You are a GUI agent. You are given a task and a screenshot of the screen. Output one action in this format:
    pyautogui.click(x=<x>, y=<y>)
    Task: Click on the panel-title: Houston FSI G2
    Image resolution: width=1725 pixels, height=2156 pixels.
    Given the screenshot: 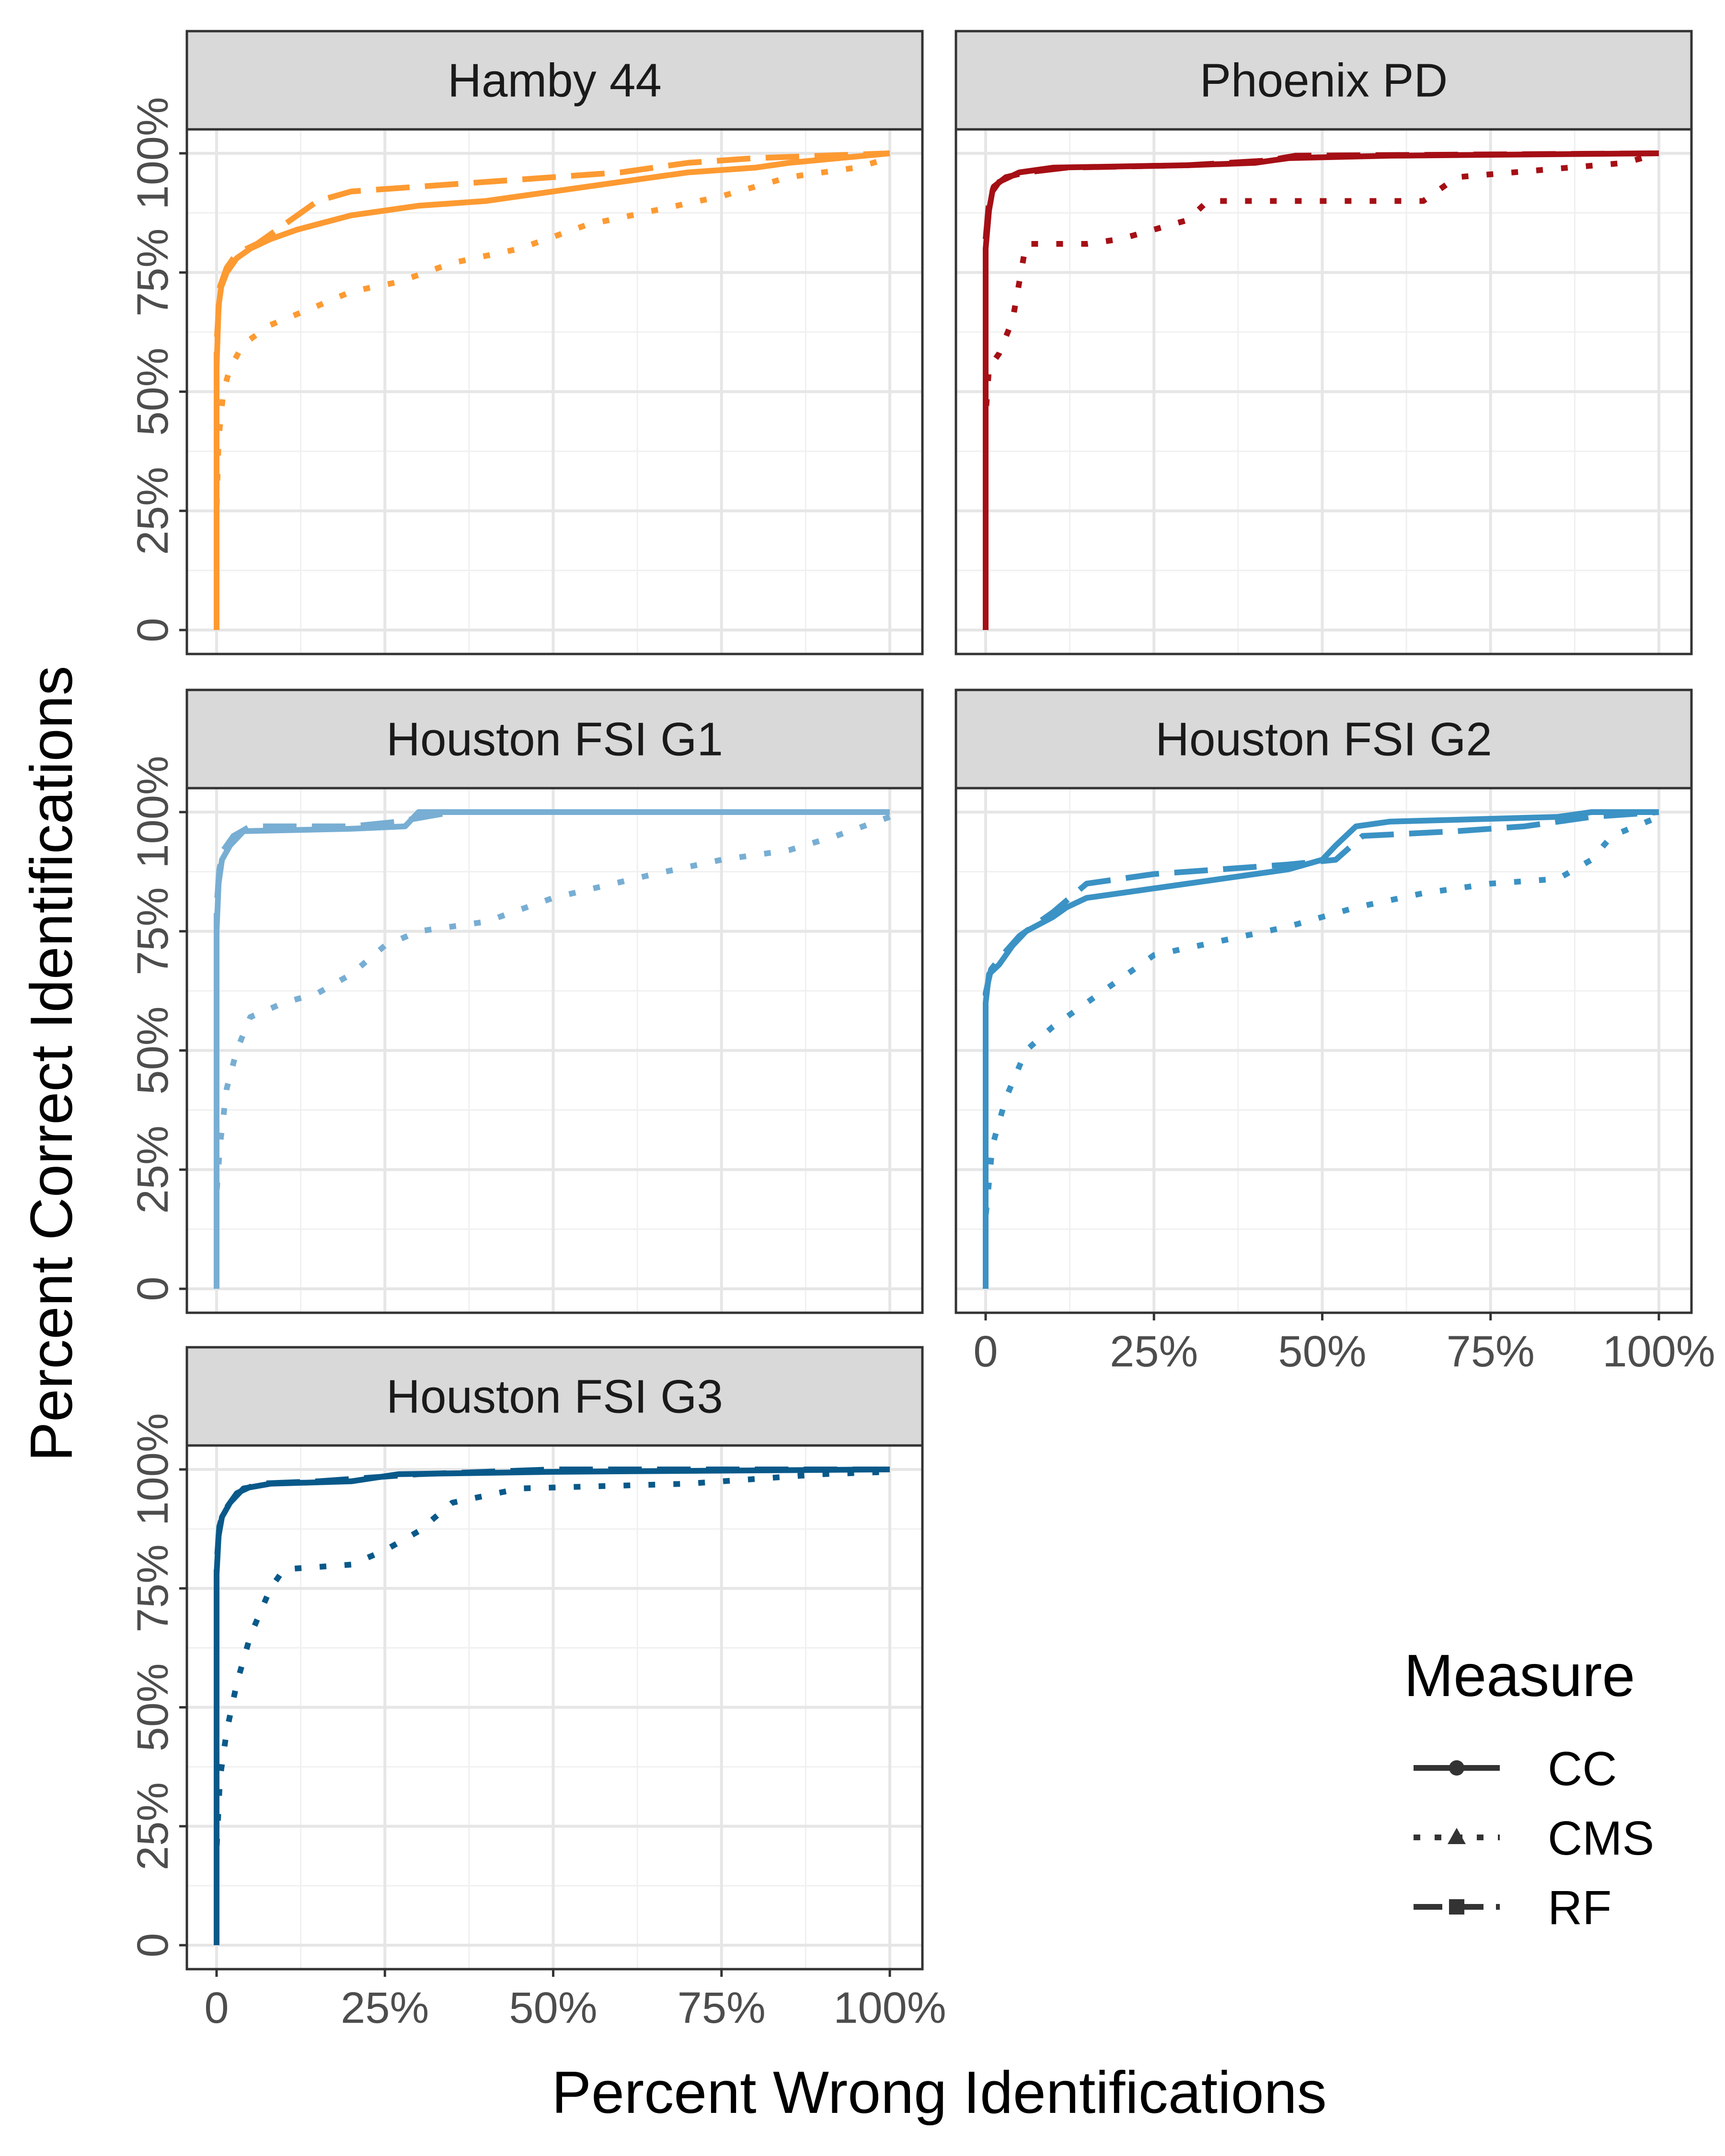 What is the action you would take?
    pyautogui.click(x=1323, y=739)
    